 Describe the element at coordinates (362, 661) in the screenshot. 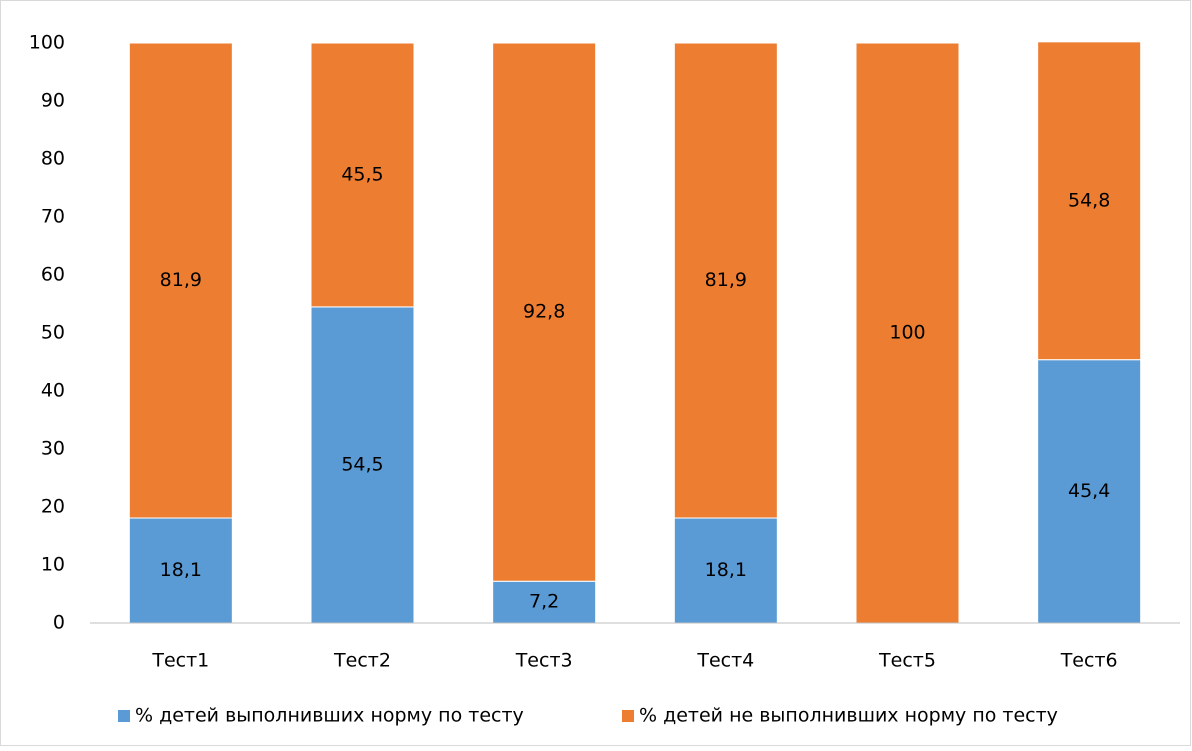

I see `x-tick-label: Тест2` at that location.